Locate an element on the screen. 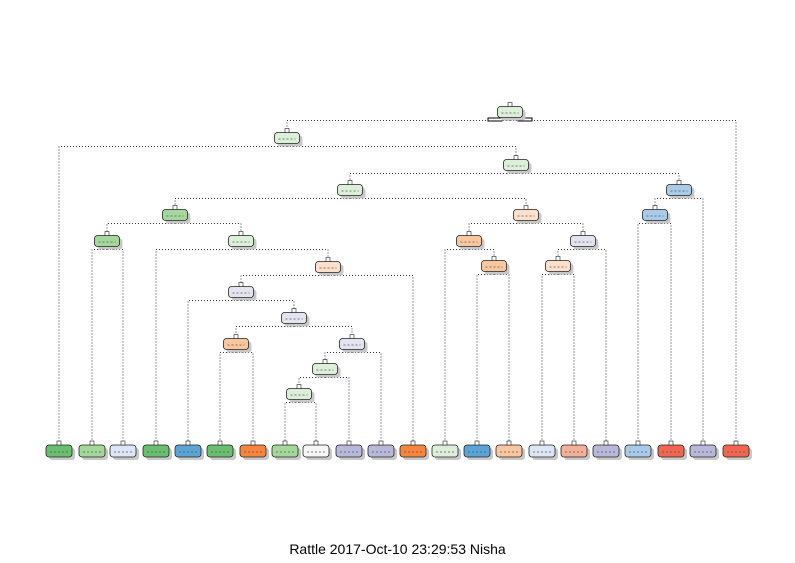 The height and width of the screenshot is (563, 795). leaf-L1 is located at coordinates (60, 450).